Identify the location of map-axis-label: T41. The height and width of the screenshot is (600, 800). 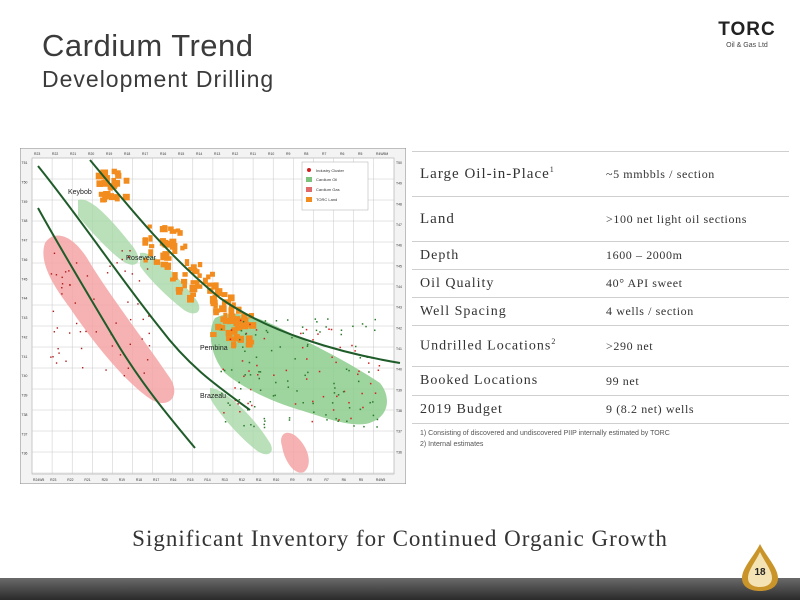
(399, 349).